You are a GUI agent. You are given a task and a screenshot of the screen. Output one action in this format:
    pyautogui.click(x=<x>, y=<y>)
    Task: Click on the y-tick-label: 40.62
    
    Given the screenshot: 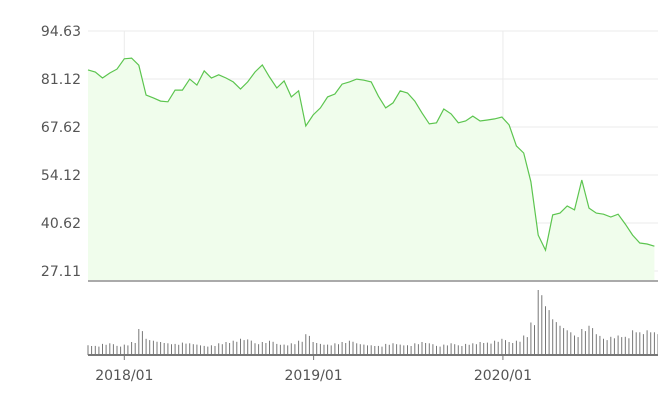 What is the action you would take?
    pyautogui.click(x=61, y=224)
    